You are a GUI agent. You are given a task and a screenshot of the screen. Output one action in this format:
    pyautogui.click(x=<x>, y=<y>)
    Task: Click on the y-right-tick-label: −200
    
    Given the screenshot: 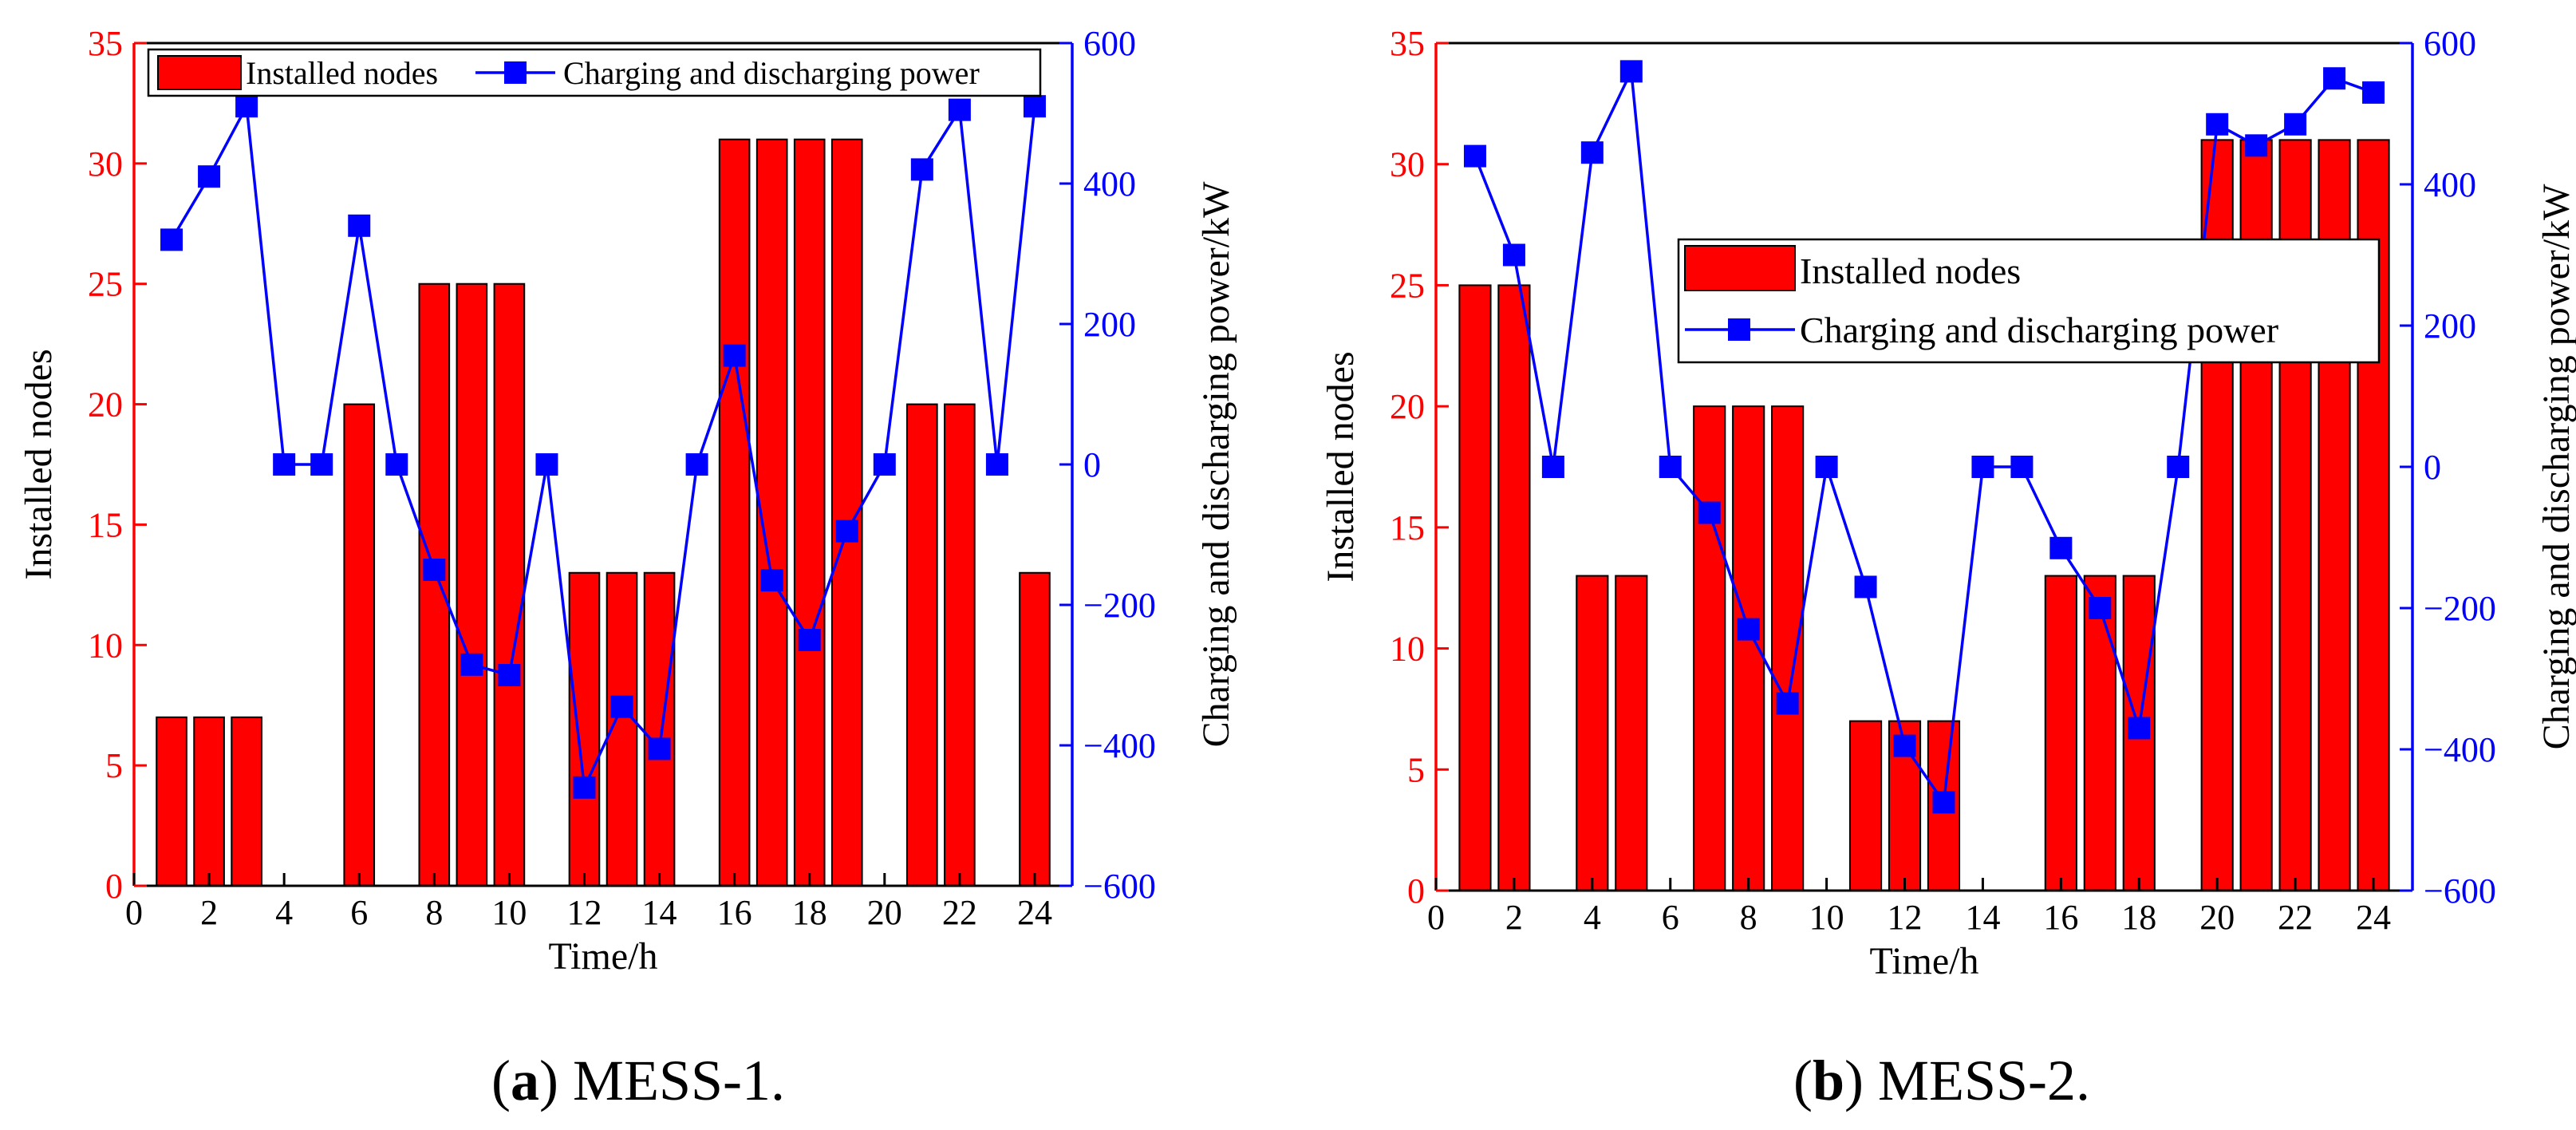 What is the action you would take?
    pyautogui.click(x=1119, y=605)
    